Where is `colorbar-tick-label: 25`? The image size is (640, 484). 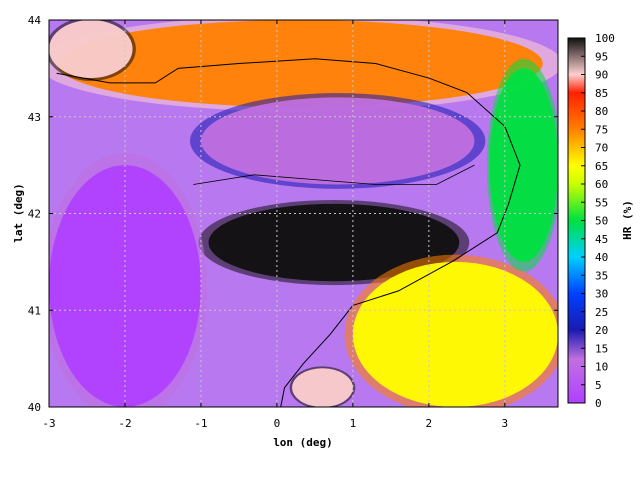
colorbar-tick-label: 25 is located at coordinates (601, 312).